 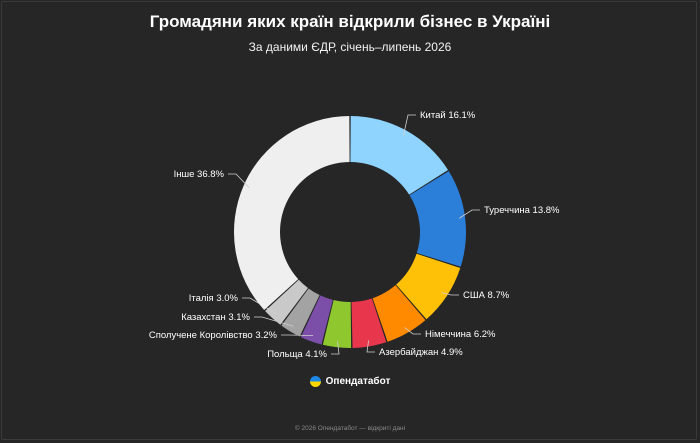 What do you see at coordinates (409, 125) in the screenshot?
I see `leader-line-китай` at bounding box center [409, 125].